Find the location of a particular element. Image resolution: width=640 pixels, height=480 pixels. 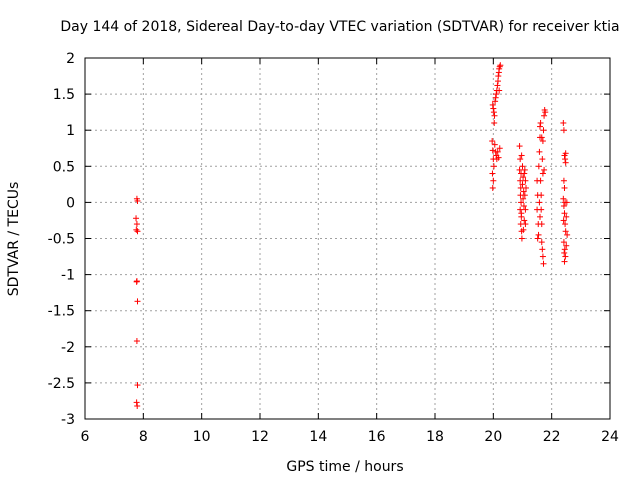

x-tick-label: 20 is located at coordinates (493, 437).